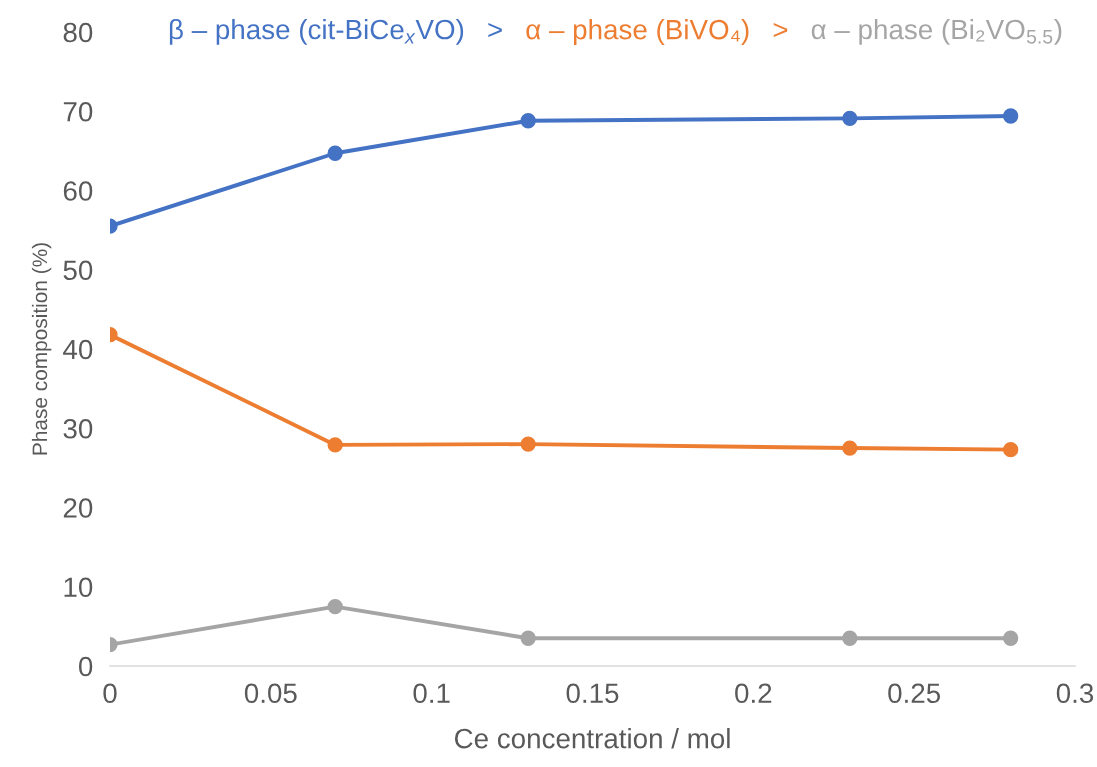 The height and width of the screenshot is (767, 1097). I want to click on y-tick-label: 70, so click(78, 111).